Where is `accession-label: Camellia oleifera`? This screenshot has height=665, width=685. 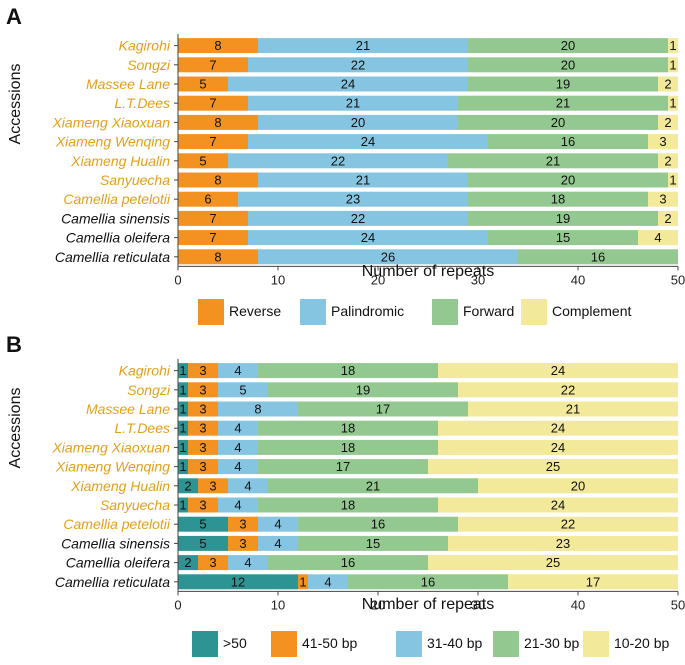 accession-label: Camellia oleifera is located at coordinates (118, 238).